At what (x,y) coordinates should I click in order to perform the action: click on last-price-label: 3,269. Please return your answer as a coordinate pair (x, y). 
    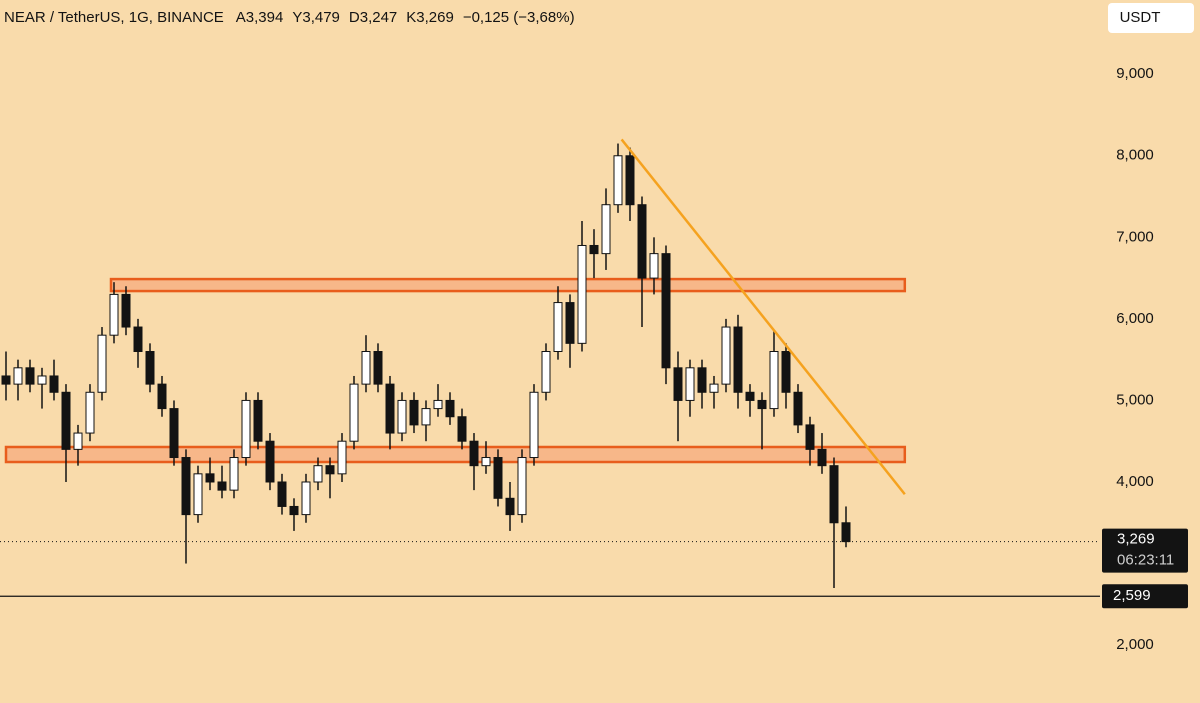
    Looking at the image, I should click on (1136, 539).